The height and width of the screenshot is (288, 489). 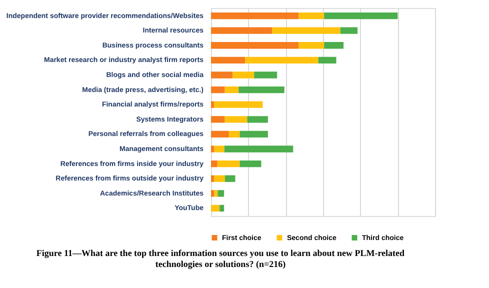 What do you see at coordinates (220, 258) in the screenshot?
I see `text: Figure 11—What are the top three information sources you use to learn about new PLM-related technologies or solutions? (n=216)` at bounding box center [220, 258].